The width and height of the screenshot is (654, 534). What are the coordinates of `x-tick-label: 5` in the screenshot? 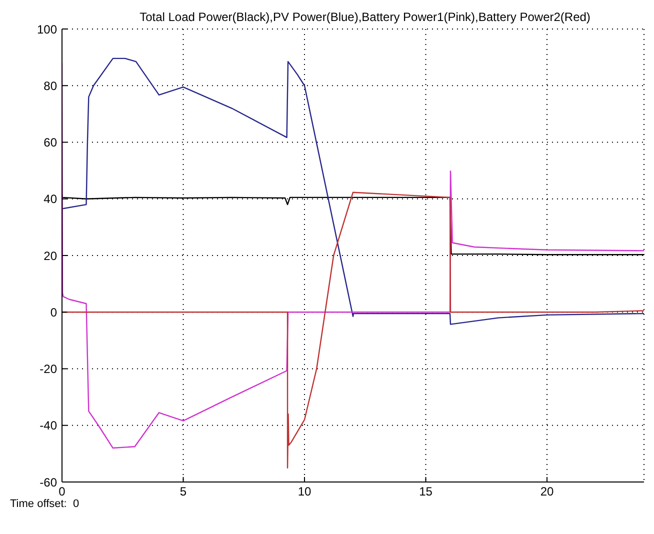 It's located at (183, 491).